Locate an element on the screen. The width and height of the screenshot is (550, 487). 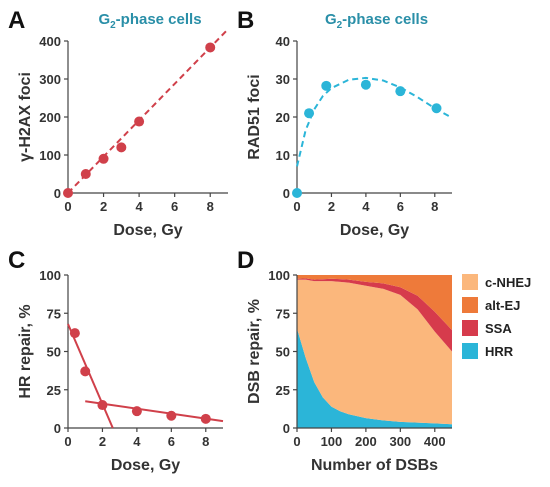
y-tick-label: 20 is located at coordinates (283, 117).